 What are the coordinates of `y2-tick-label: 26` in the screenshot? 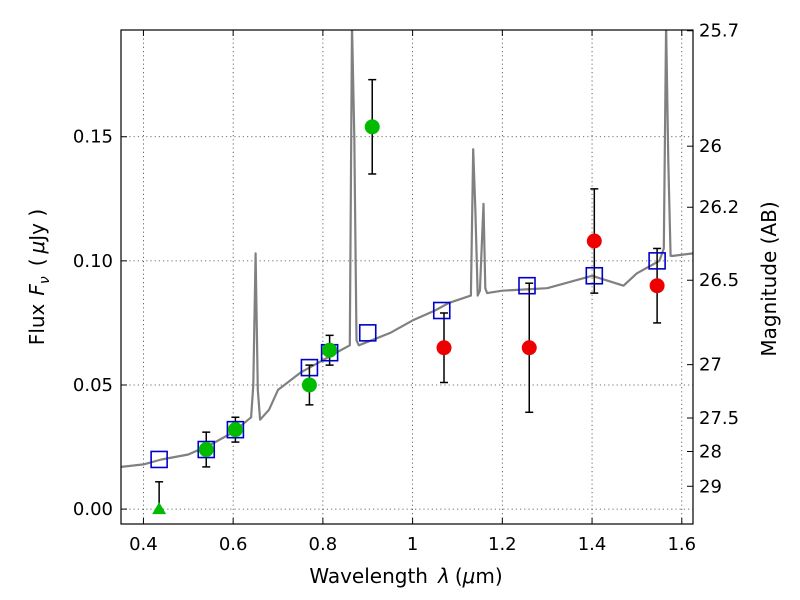 It's located at (710, 146).